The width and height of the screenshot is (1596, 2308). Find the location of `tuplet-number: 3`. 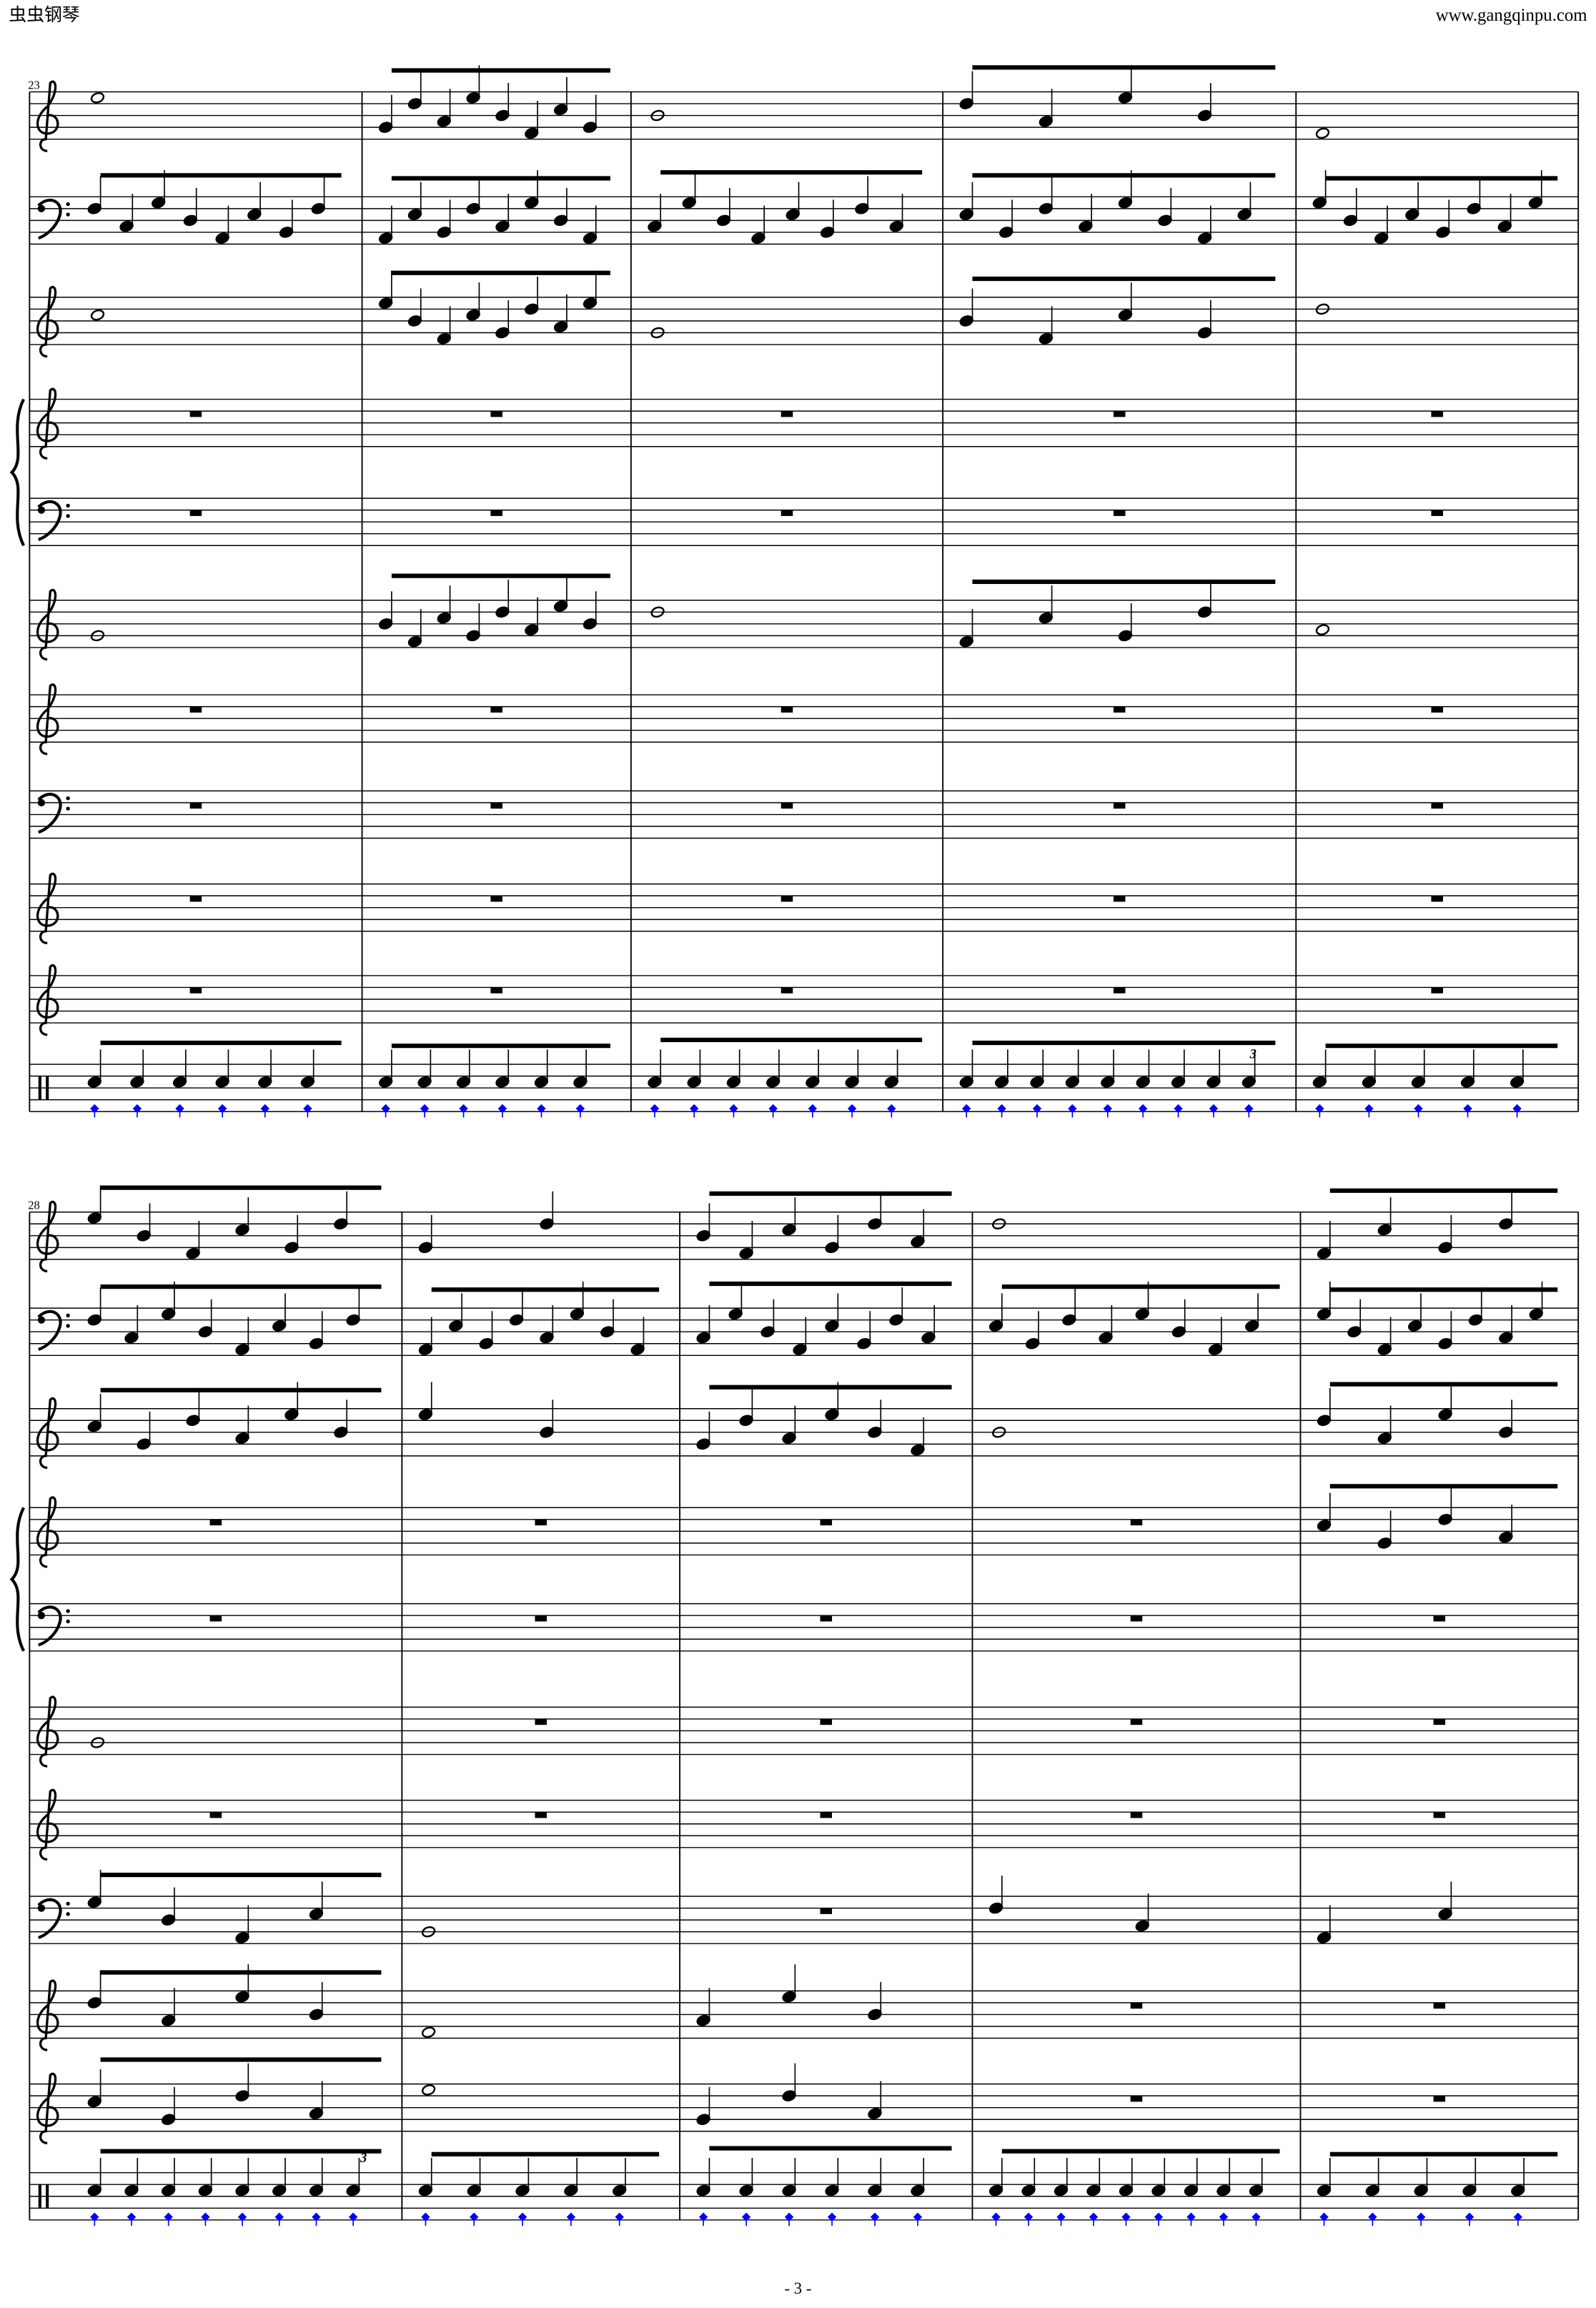

tuplet-number: 3 is located at coordinates (363, 2158).